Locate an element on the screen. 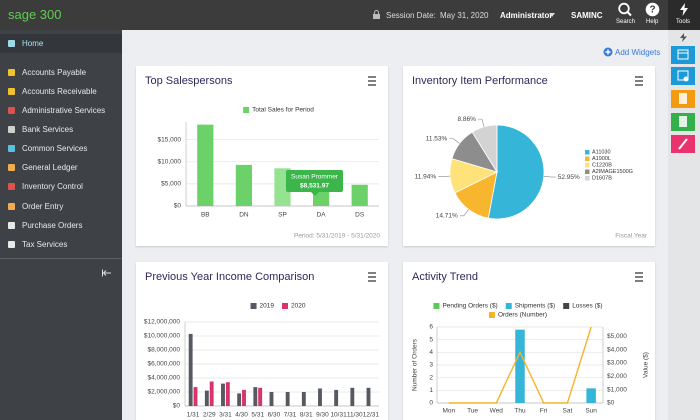 This screenshot has width=700, height=420. add-widgets: Add Widgets is located at coordinates (638, 52).